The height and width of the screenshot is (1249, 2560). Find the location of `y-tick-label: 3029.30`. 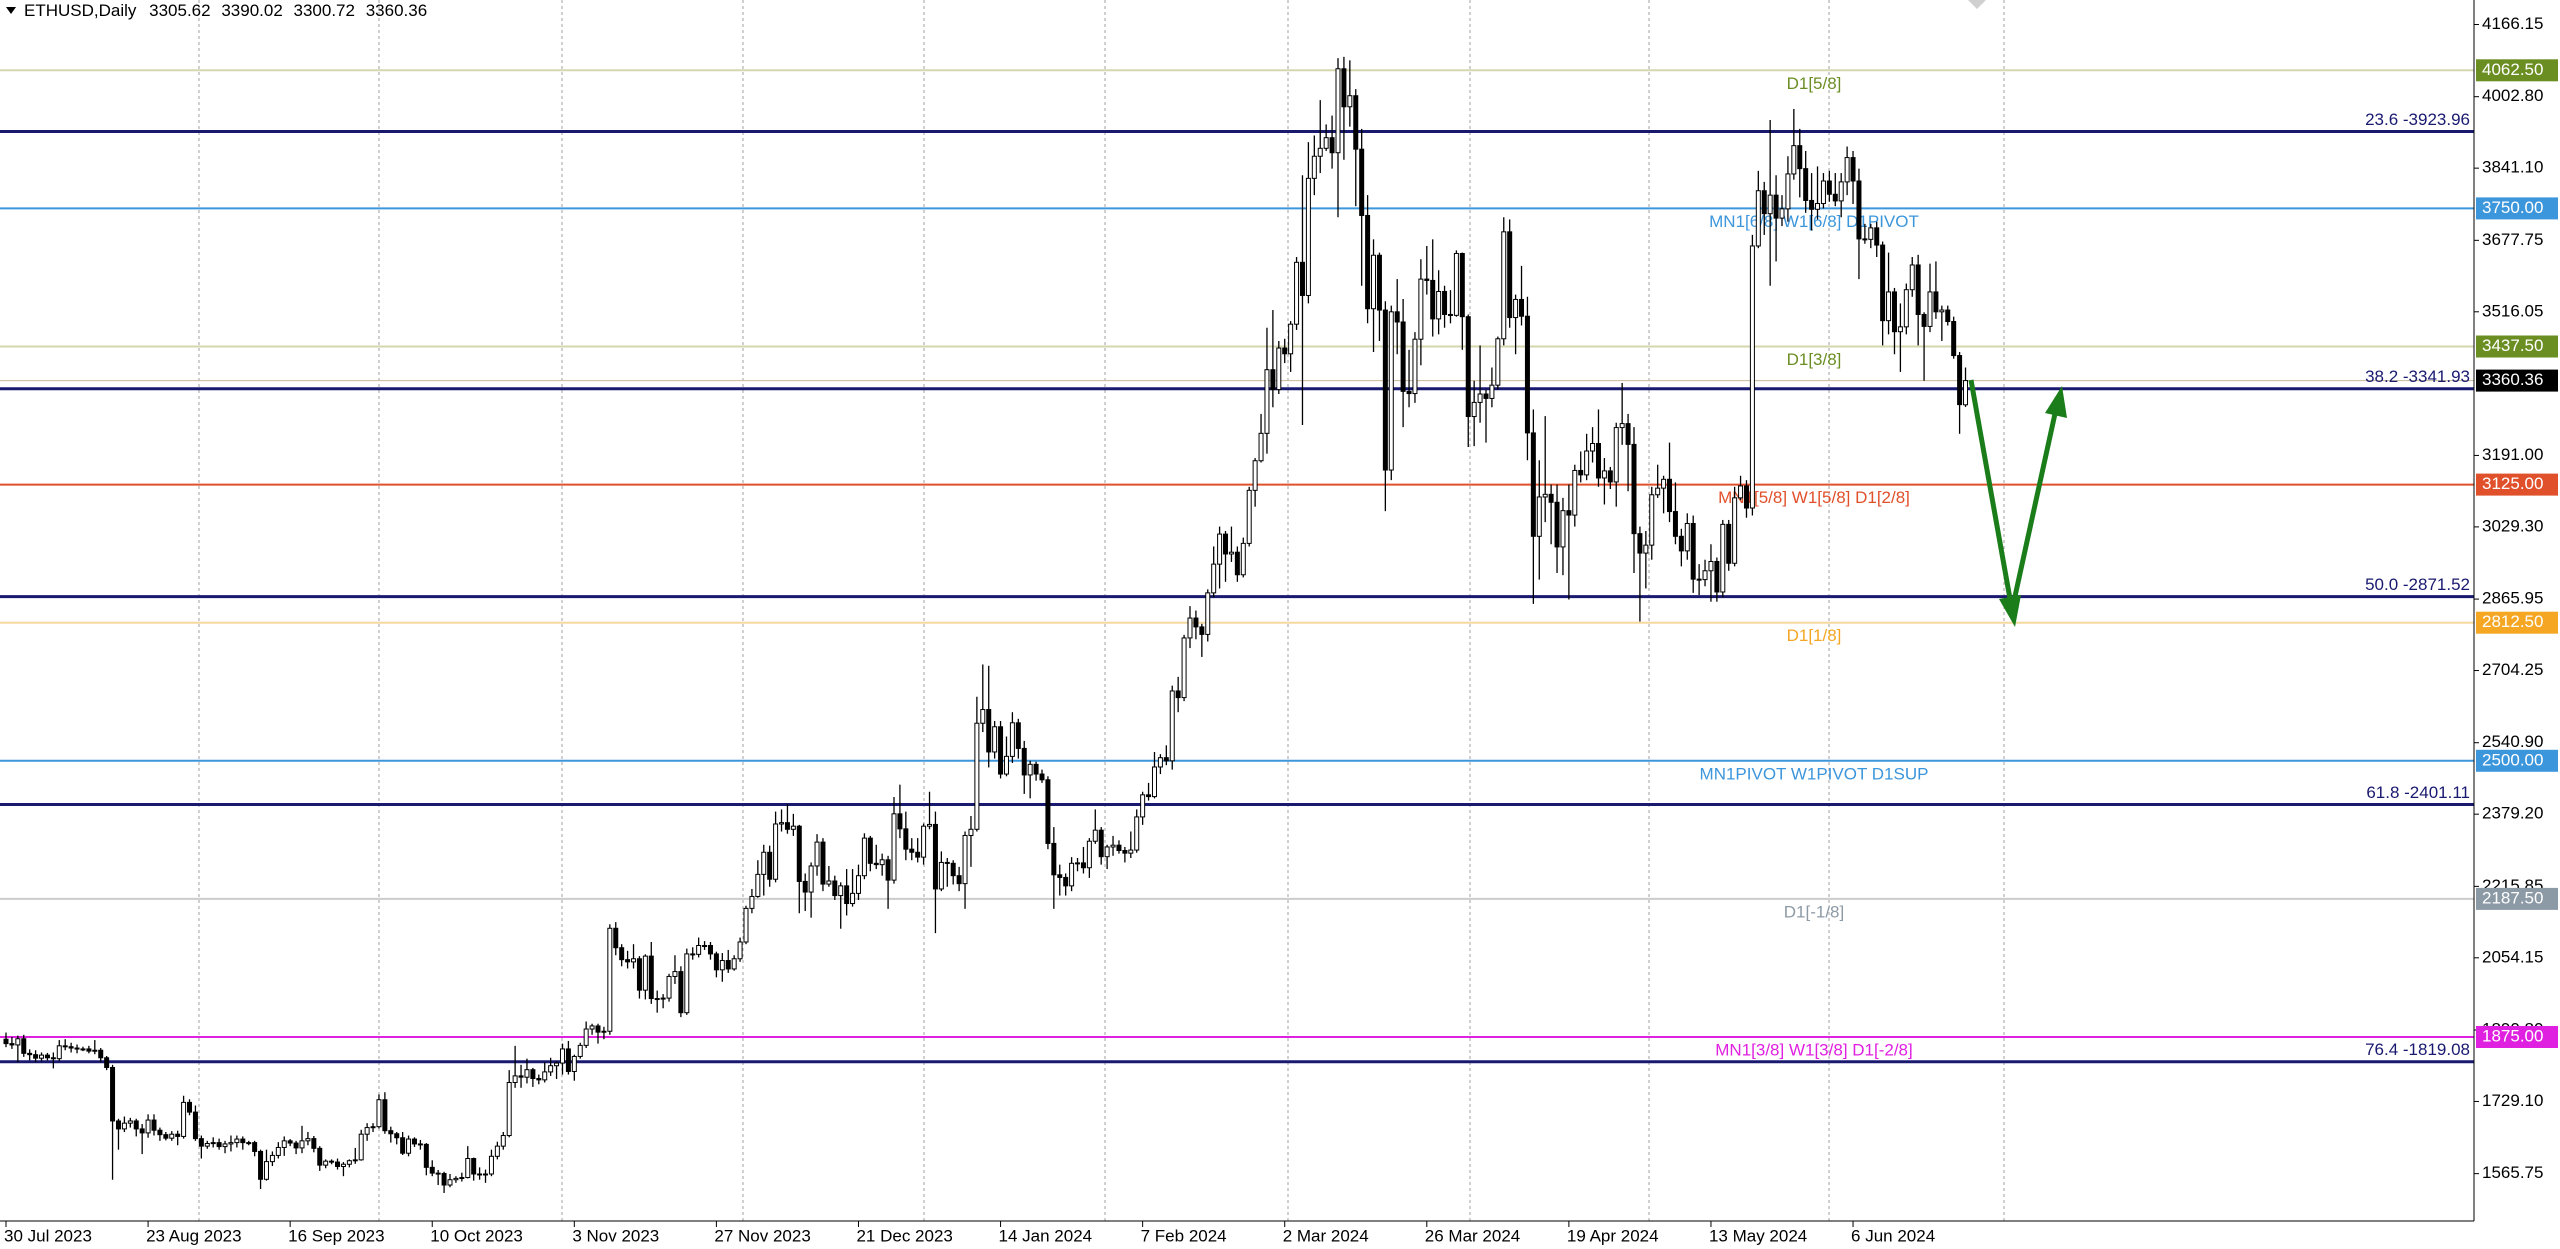

y-tick-label: 3029.30 is located at coordinates (2512, 525).